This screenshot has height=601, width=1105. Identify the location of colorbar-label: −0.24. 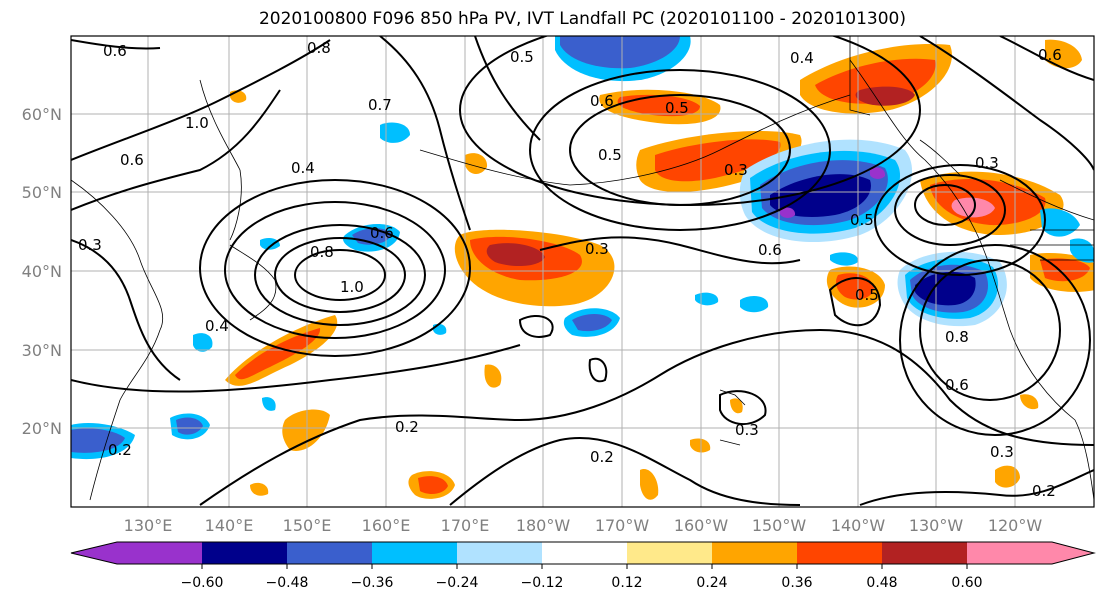
(457, 583).